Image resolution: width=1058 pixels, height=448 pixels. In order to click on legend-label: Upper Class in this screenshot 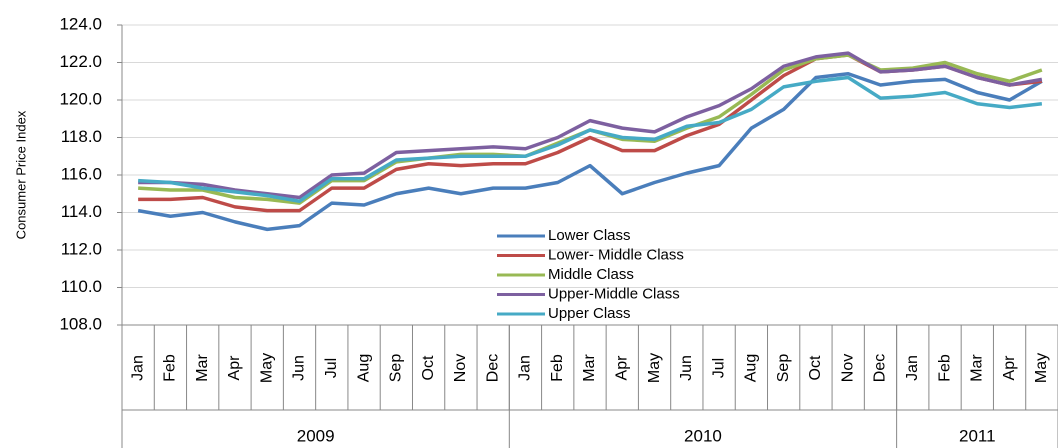, I will do `click(589, 313)`.